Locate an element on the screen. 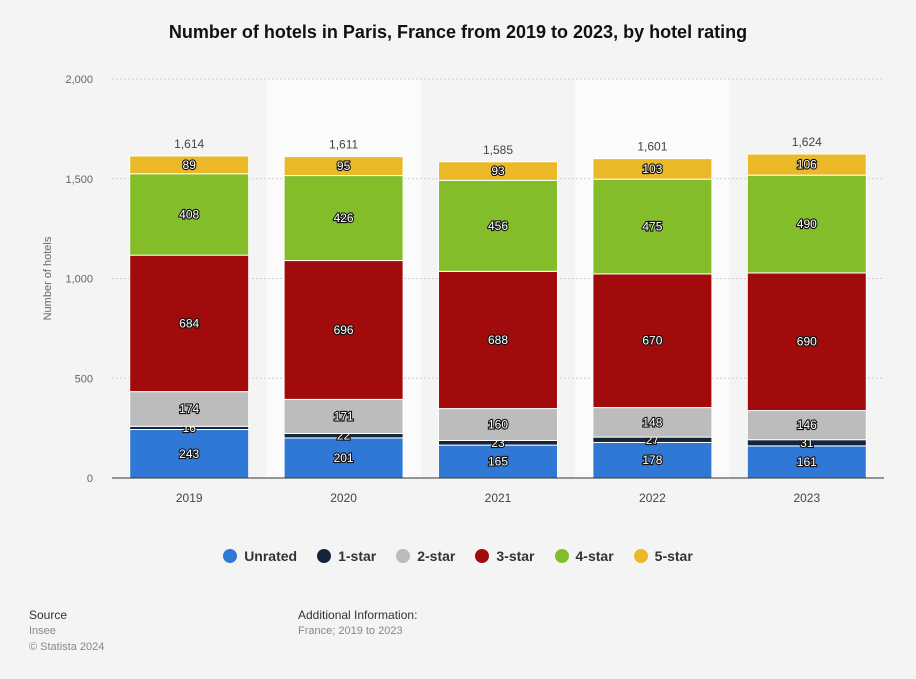 The height and width of the screenshot is (679, 916). data-label: 688 is located at coordinates (498, 340).